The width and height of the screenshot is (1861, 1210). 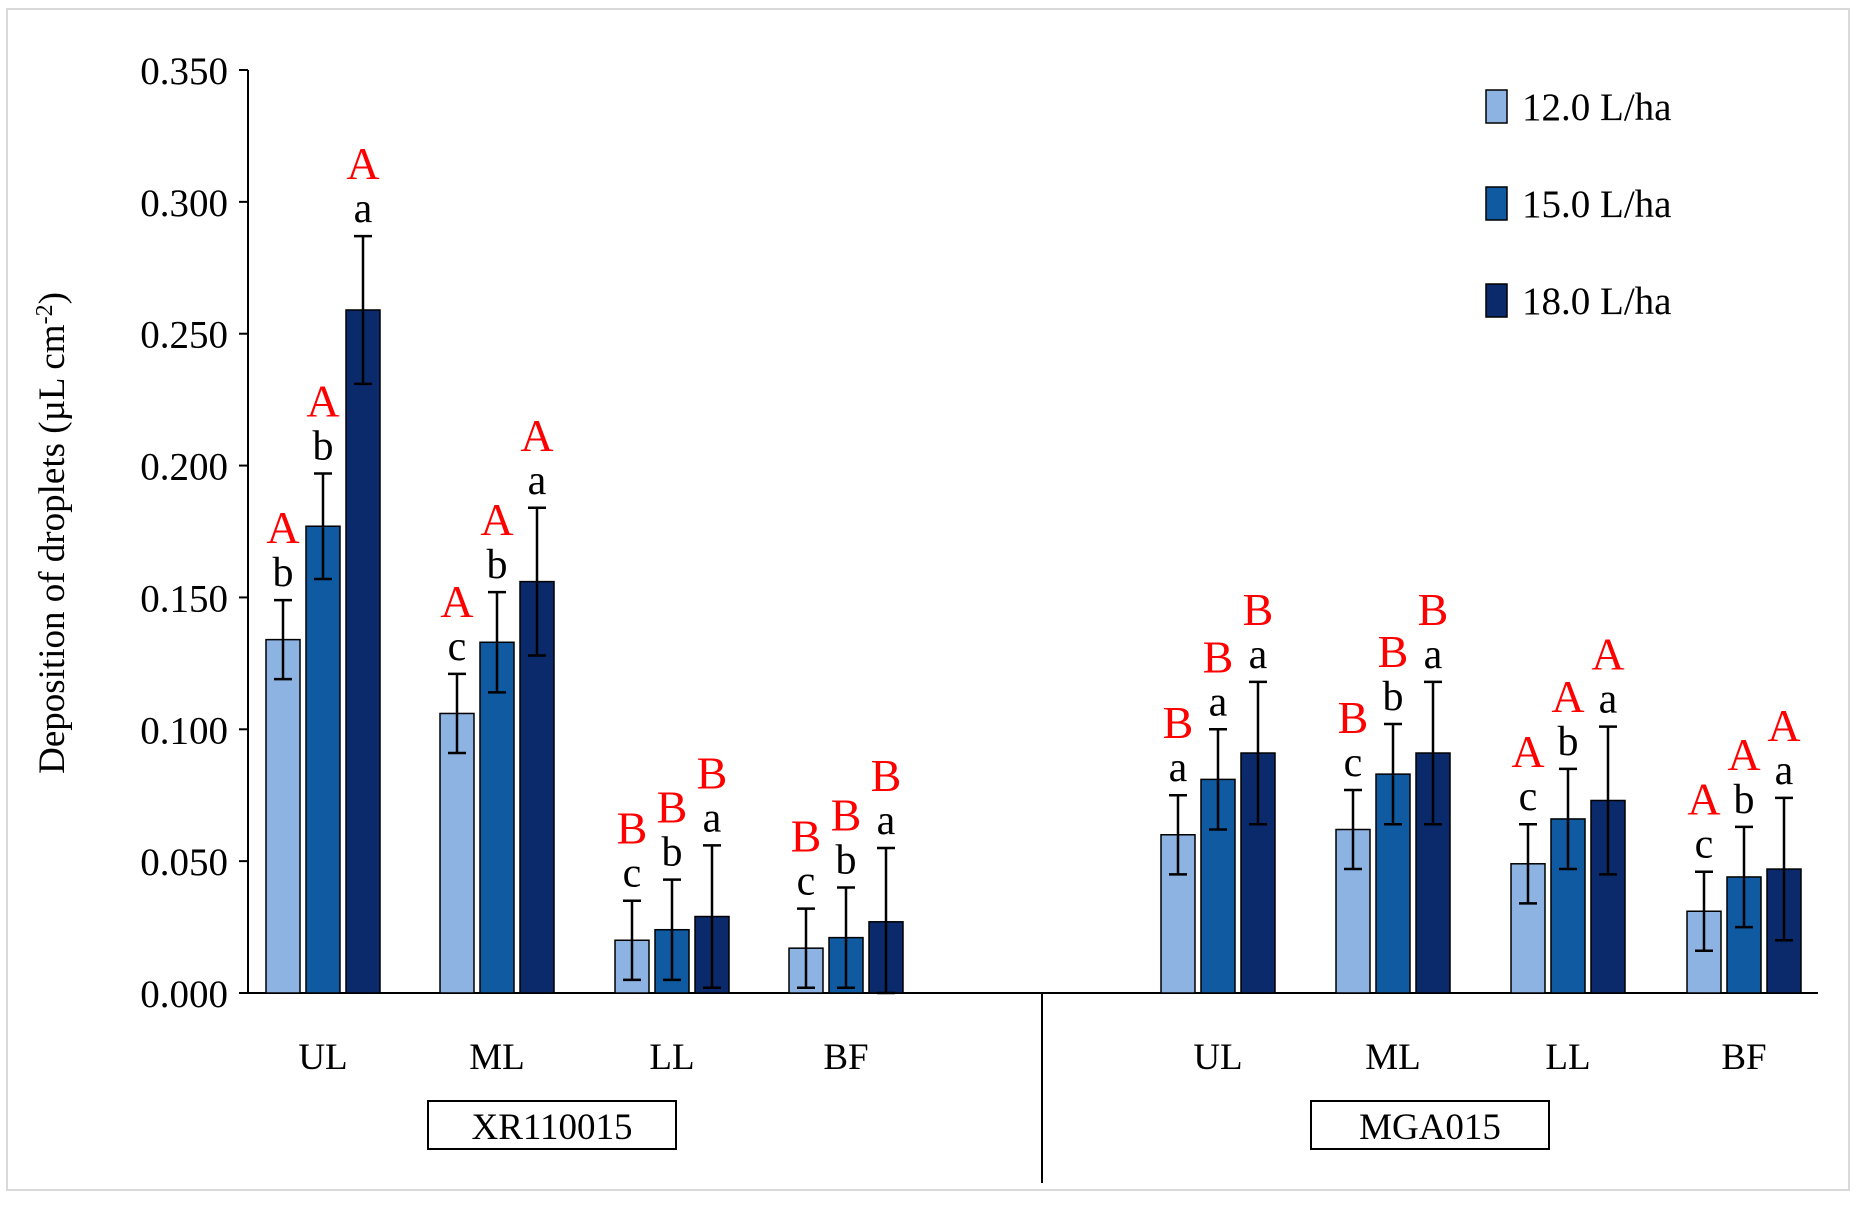 I want to click on y-tick-label: 0.000, so click(x=184, y=994).